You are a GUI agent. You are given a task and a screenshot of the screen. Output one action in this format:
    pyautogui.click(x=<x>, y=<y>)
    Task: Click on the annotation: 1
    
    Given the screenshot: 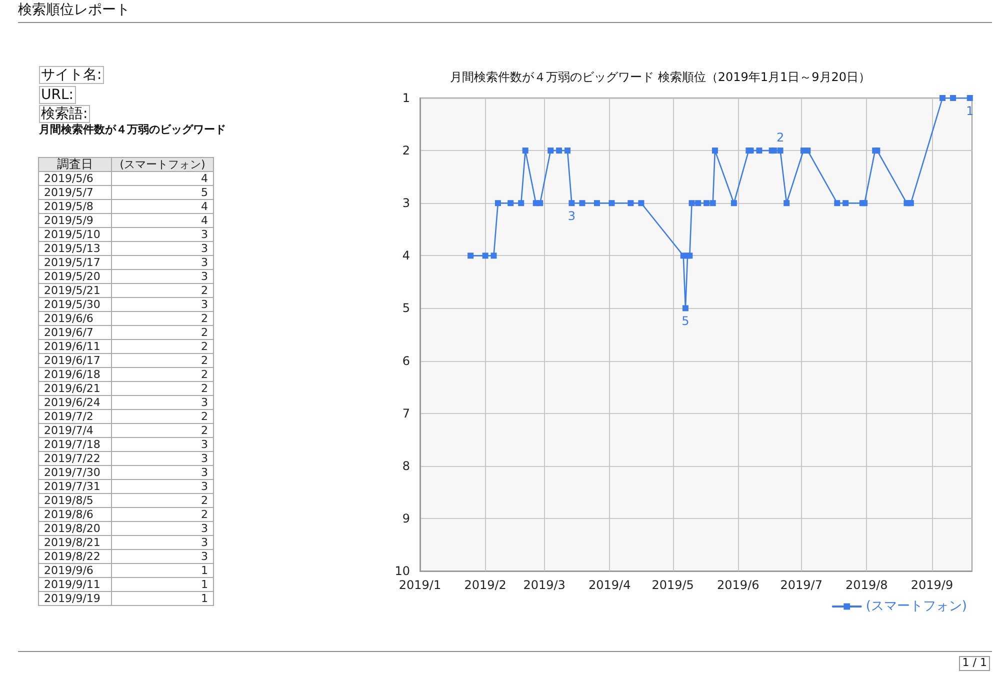 What is the action you would take?
    pyautogui.click(x=970, y=111)
    